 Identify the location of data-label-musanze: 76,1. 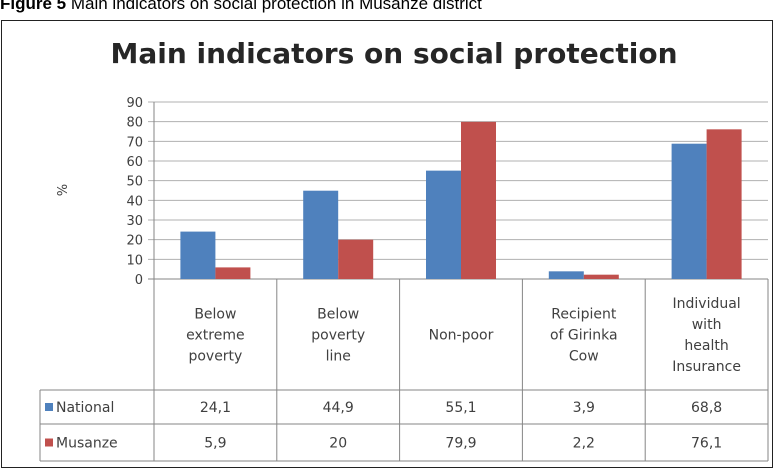
(706, 444).